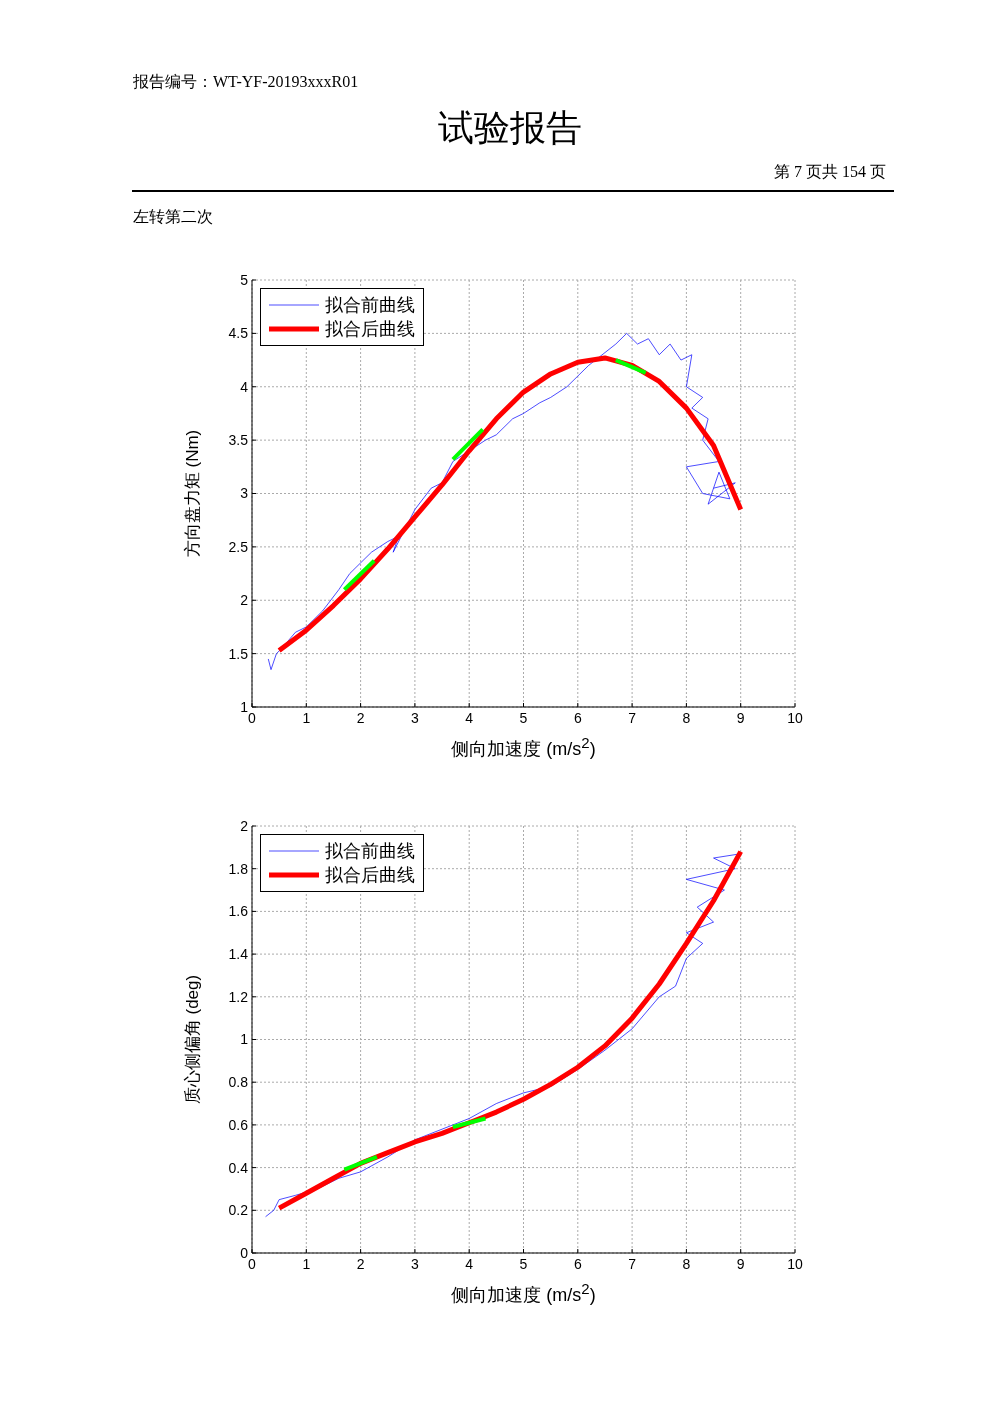 The width and height of the screenshot is (992, 1403). Describe the element at coordinates (192, 1039) in the screenshot. I see `y-axis-title: 质心侧偏角 (deg)` at that location.